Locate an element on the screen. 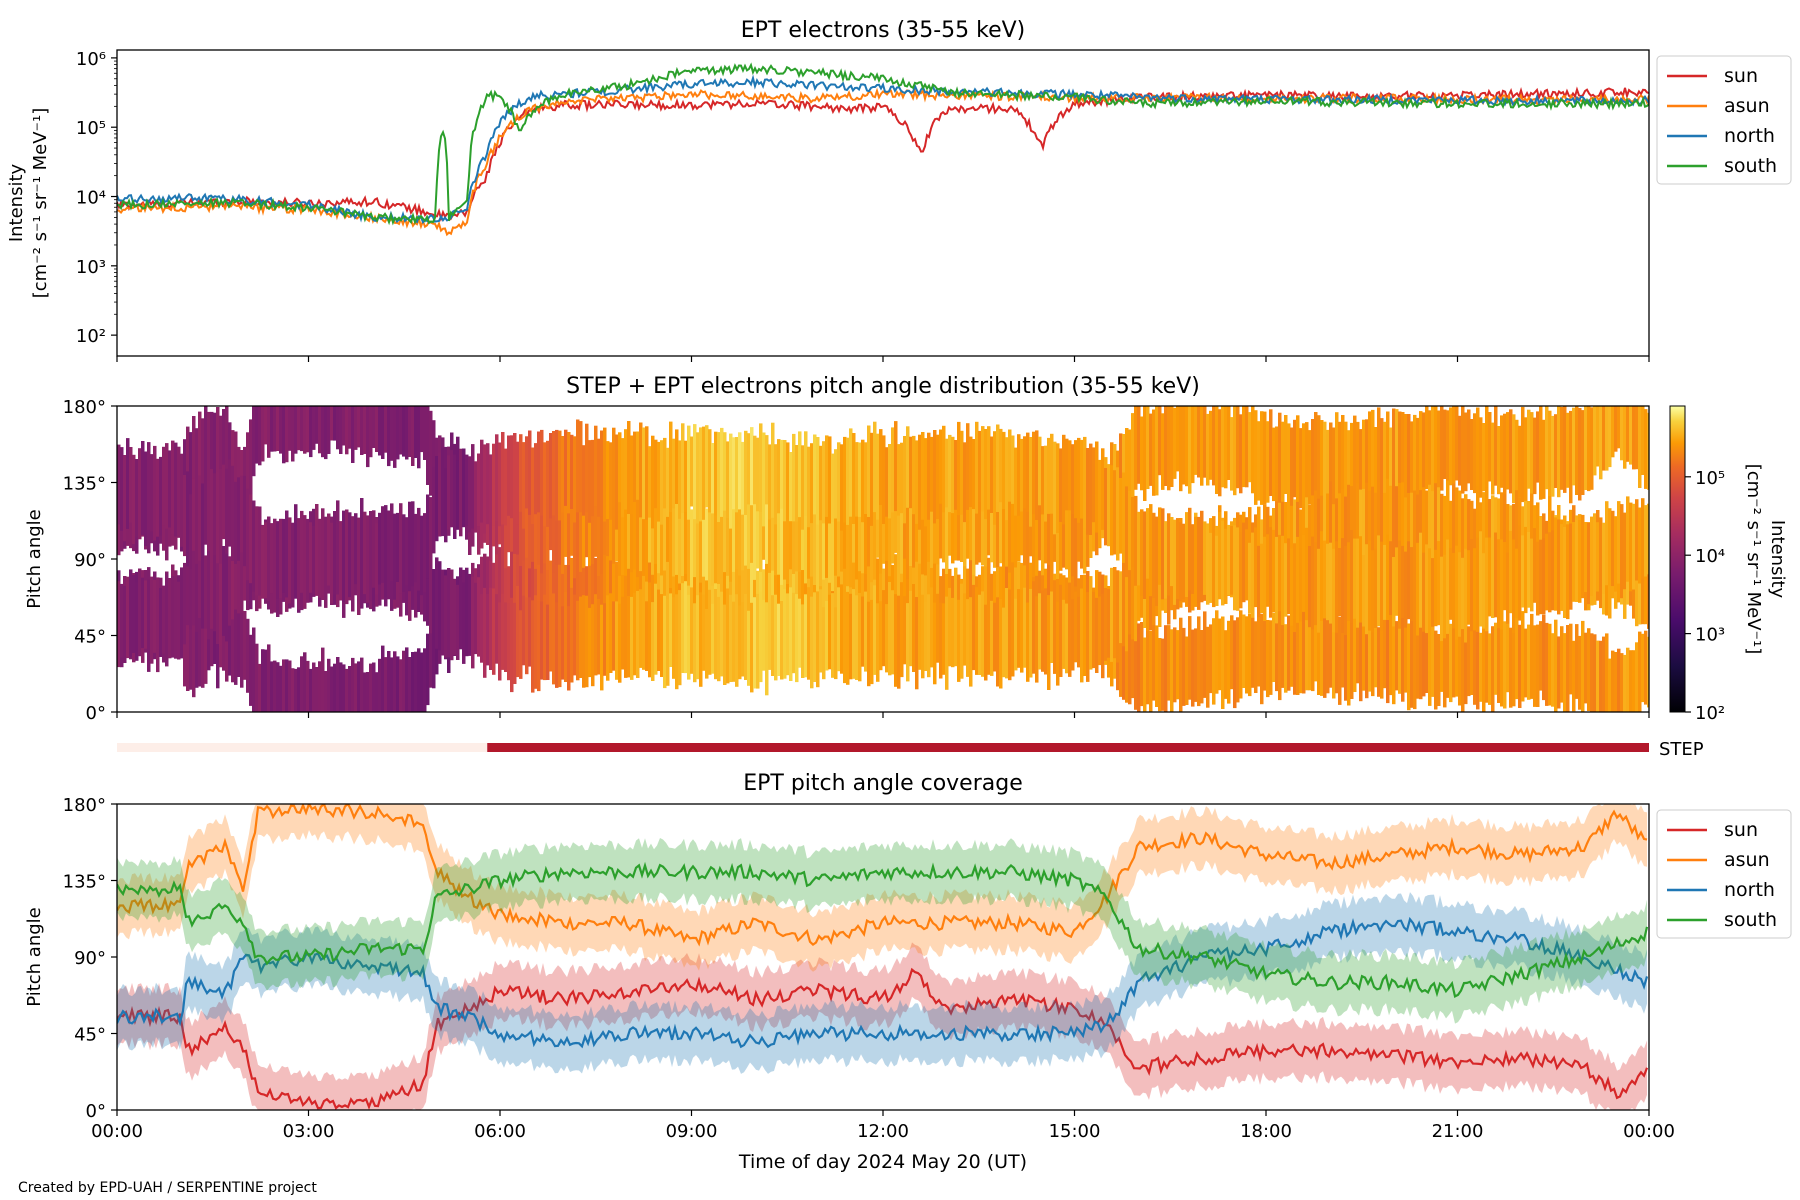  colorbar-label-line2: [cm⁻² s⁻¹ sr⁻¹ MeV⁻¹] is located at coordinates (1753, 559).